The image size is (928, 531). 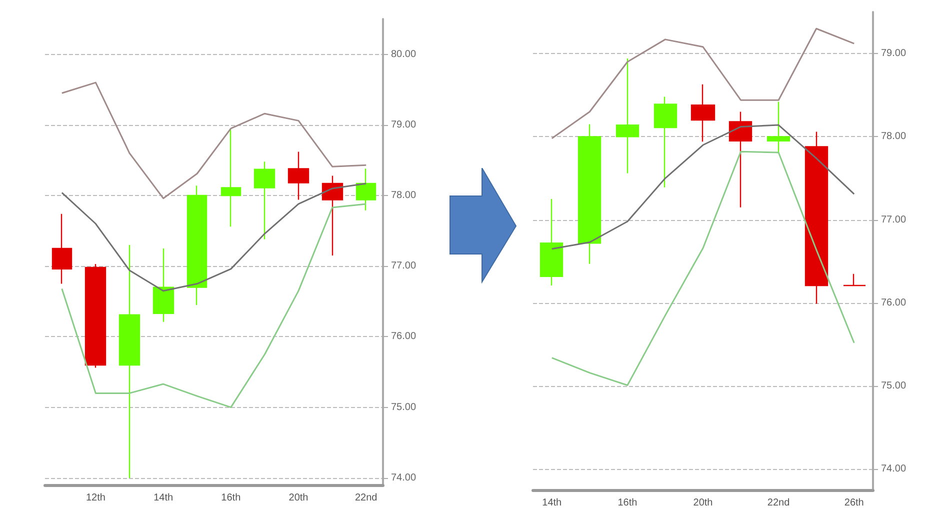 I want to click on x-tick-label: 12th, so click(x=96, y=498).